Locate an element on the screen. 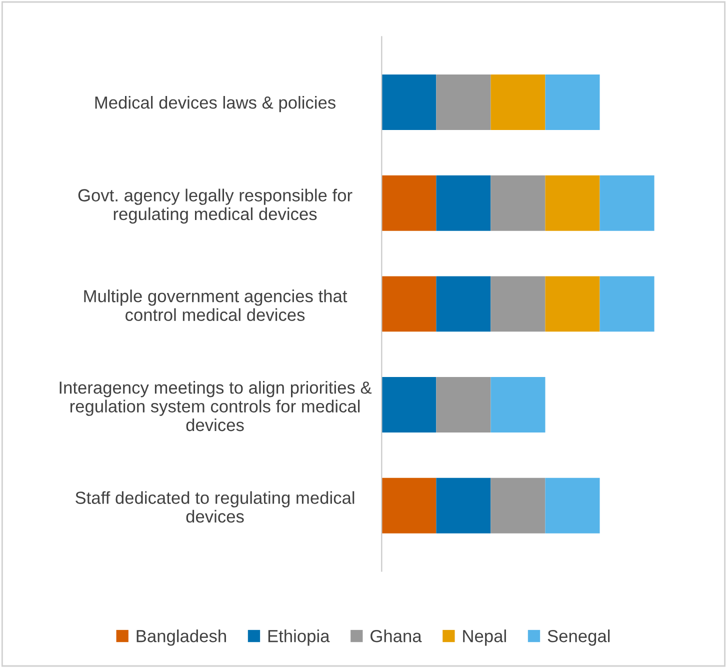  y-tick-label: Staff dedicated to regulating medical devices is located at coordinates (215, 507).